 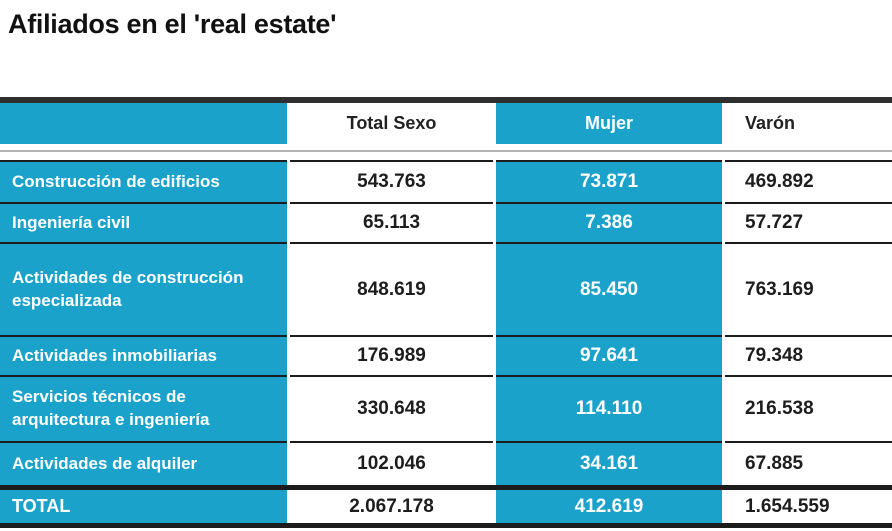 What do you see at coordinates (808, 410) in the screenshot?
I see `row-varon-cell: 216.538` at bounding box center [808, 410].